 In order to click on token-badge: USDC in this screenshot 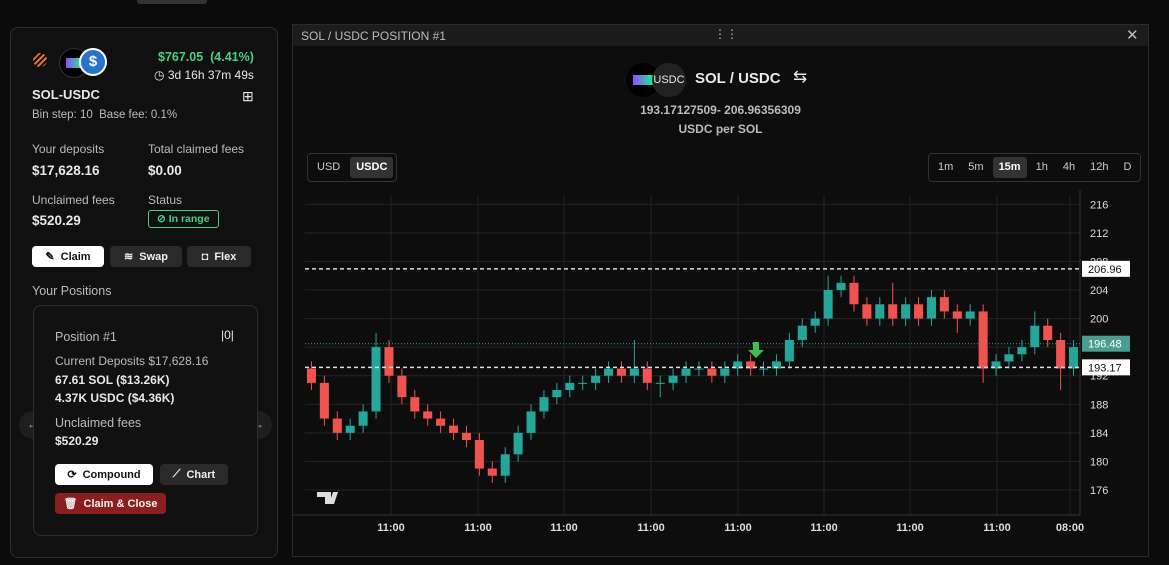, I will do `click(669, 80)`.